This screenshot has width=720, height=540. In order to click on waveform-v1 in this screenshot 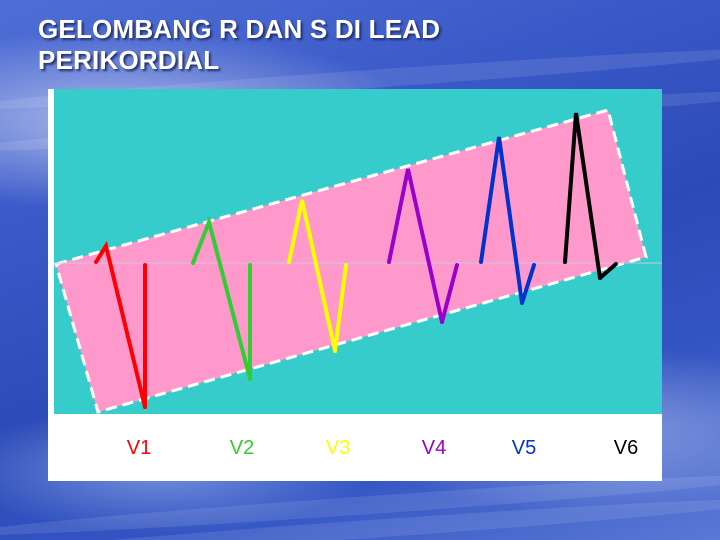, I will do `click(120, 324)`.